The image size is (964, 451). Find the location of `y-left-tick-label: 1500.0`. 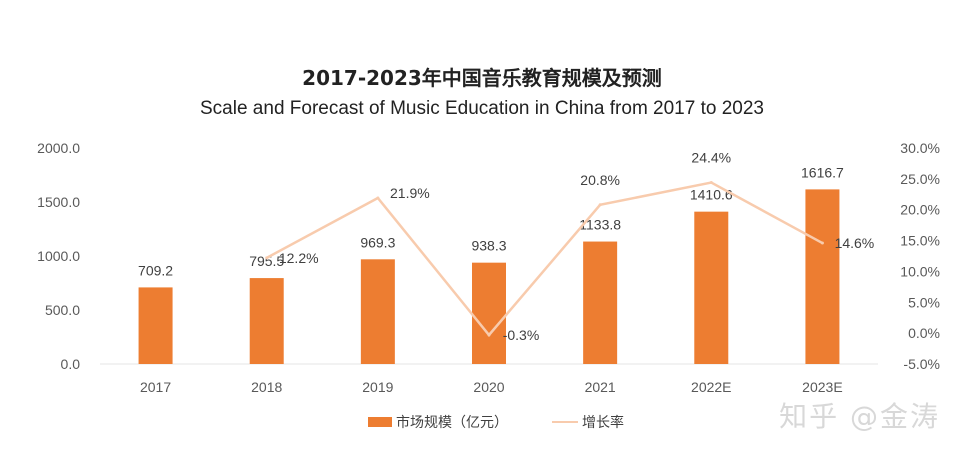

y-left-tick-label: 1500.0 is located at coordinates (58, 202).